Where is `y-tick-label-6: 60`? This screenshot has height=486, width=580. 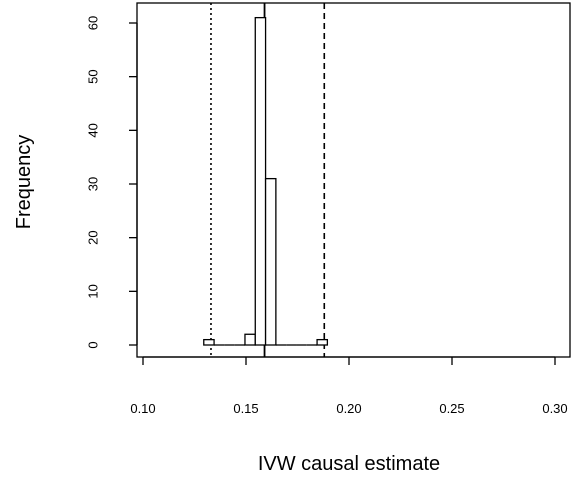
y-tick-label-6: 60 is located at coordinates (93, 23).